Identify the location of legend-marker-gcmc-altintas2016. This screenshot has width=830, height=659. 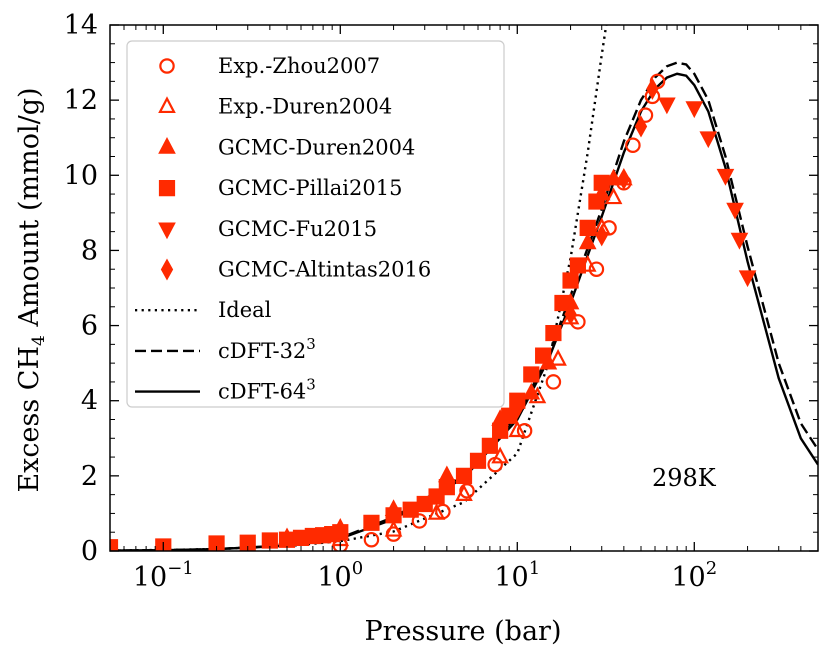
(167, 269).